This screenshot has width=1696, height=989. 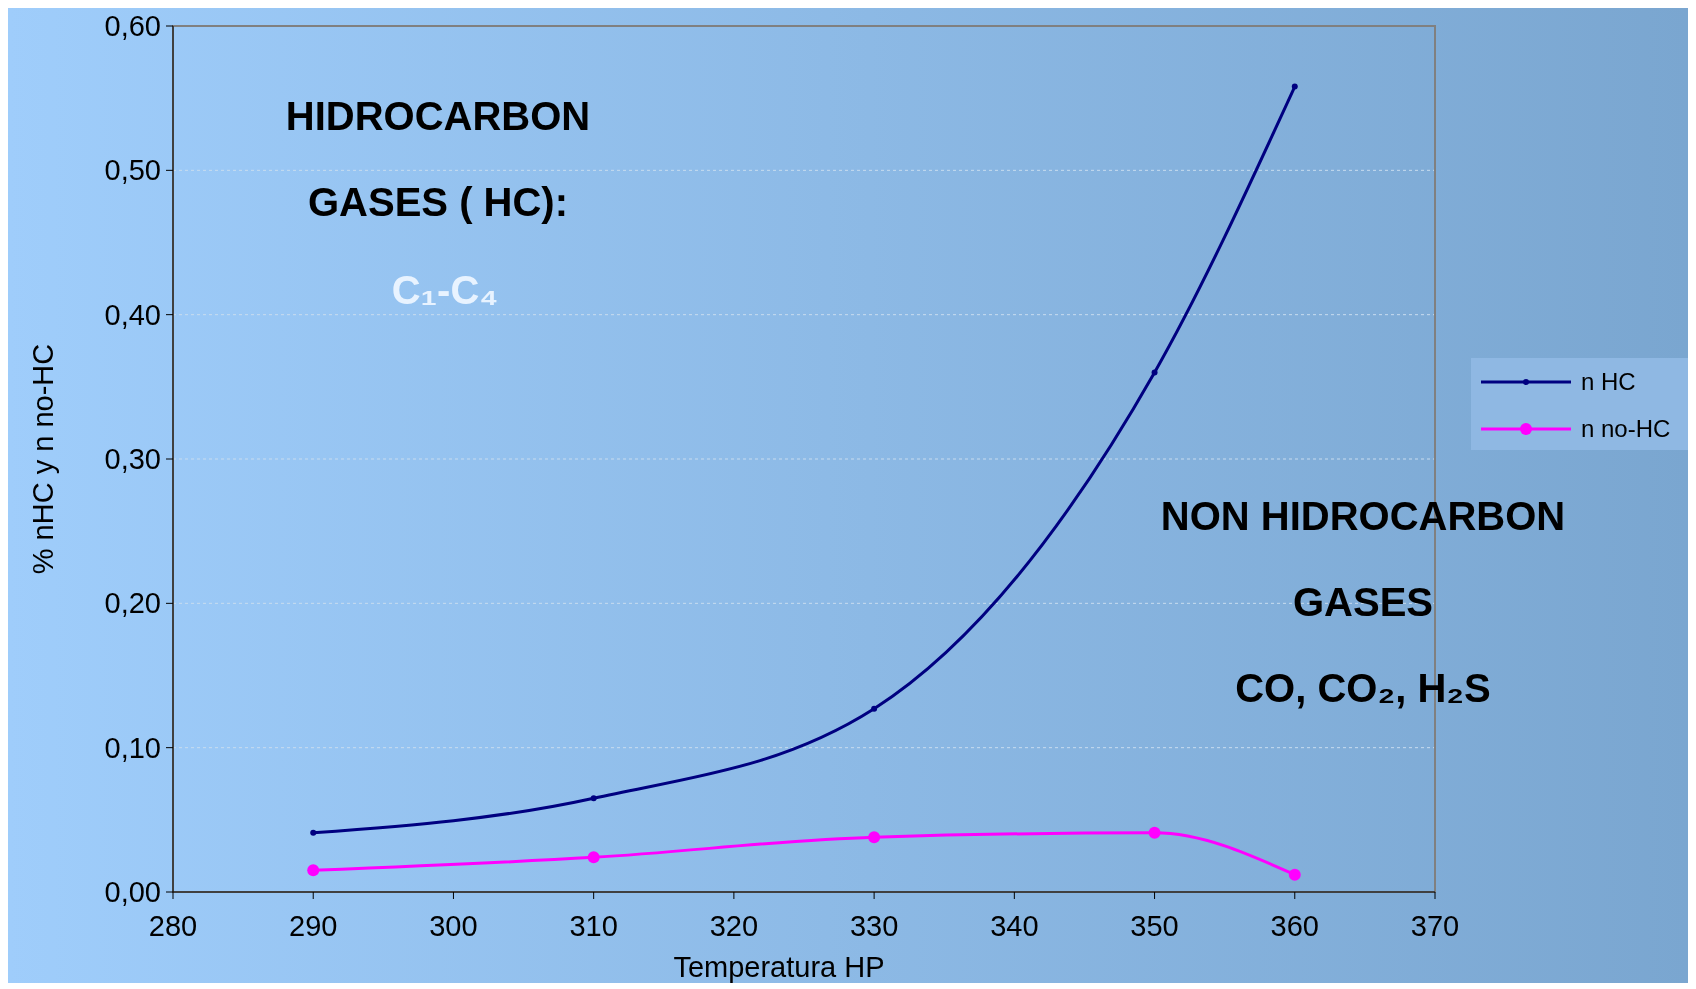 What do you see at coordinates (445, 290) in the screenshot?
I see `annotation: C₁-C₄` at bounding box center [445, 290].